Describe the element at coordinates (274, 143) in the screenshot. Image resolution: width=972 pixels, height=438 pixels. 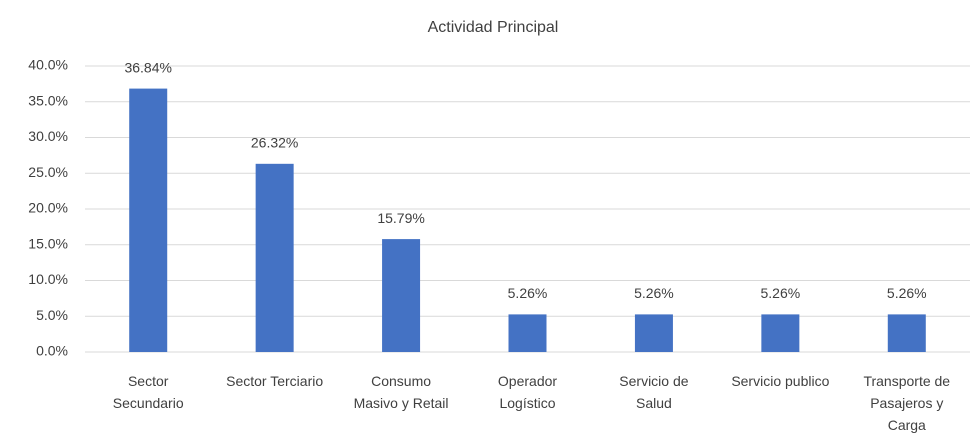
I see `value-label: 26.32%` at that location.